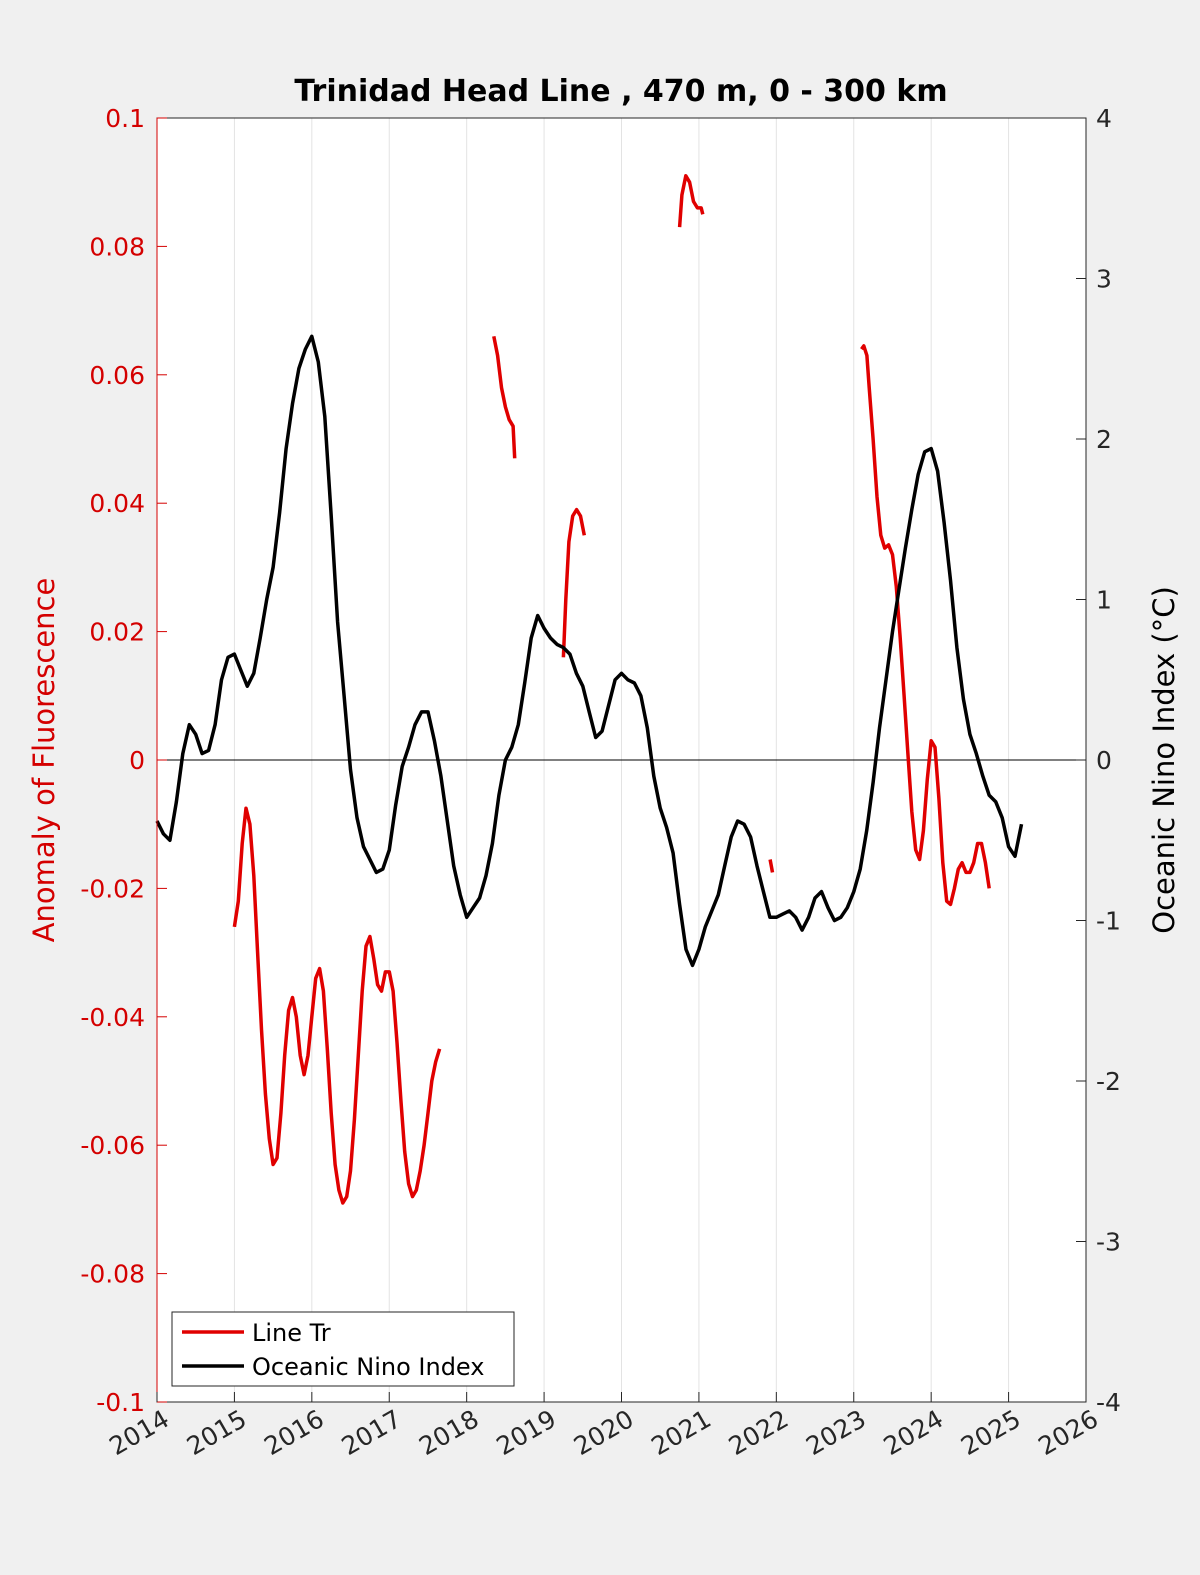  Describe the element at coordinates (125, 118) in the screenshot. I see `left-tick-label: 0.1` at that location.